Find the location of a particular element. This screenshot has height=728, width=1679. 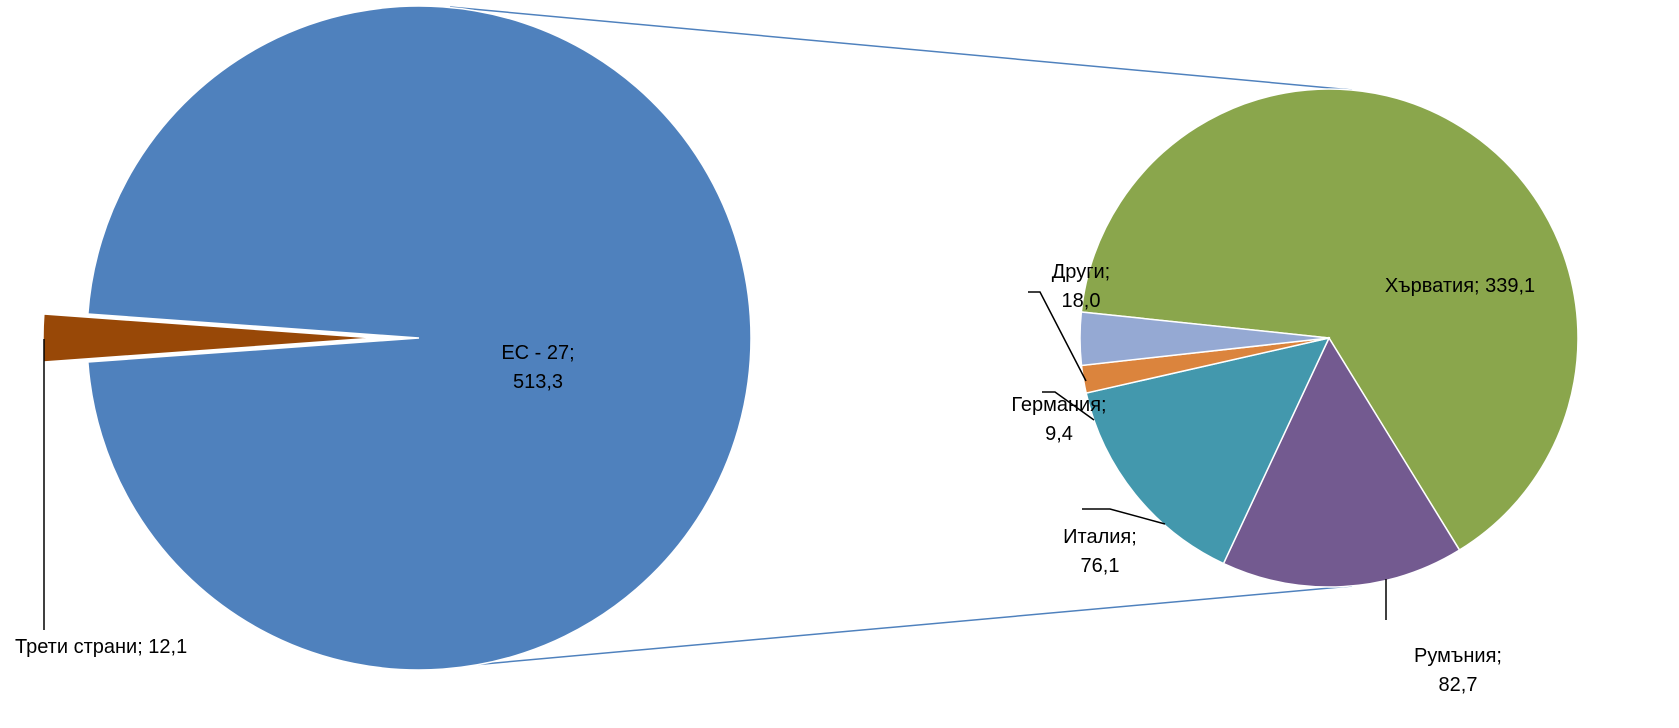

slice-italy is located at coordinates (1208, 450).